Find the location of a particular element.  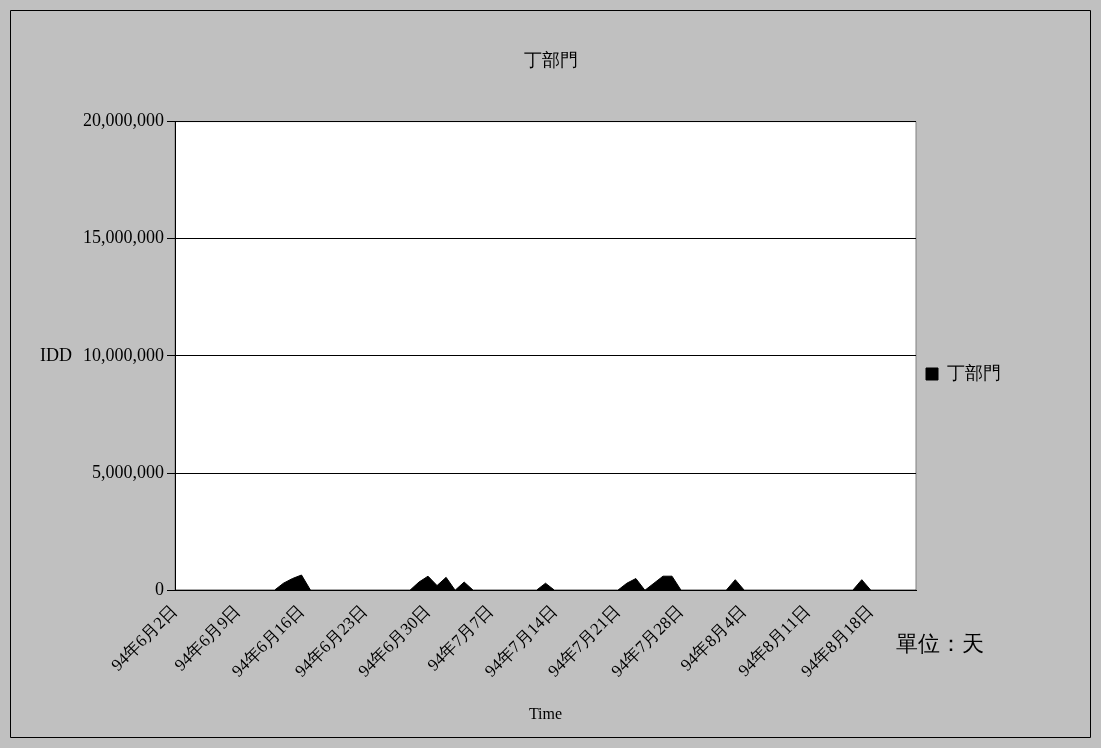

y-tick-label: 10,000,000 is located at coordinates (123, 354).